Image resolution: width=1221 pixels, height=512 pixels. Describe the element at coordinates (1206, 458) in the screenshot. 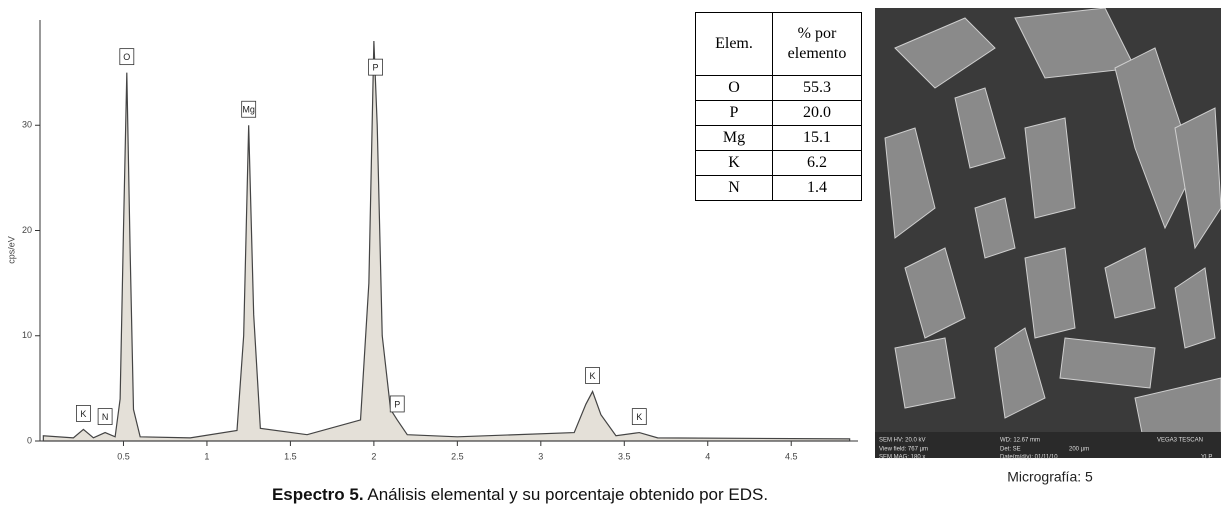

I see `scan-info-text: YLP` at that location.